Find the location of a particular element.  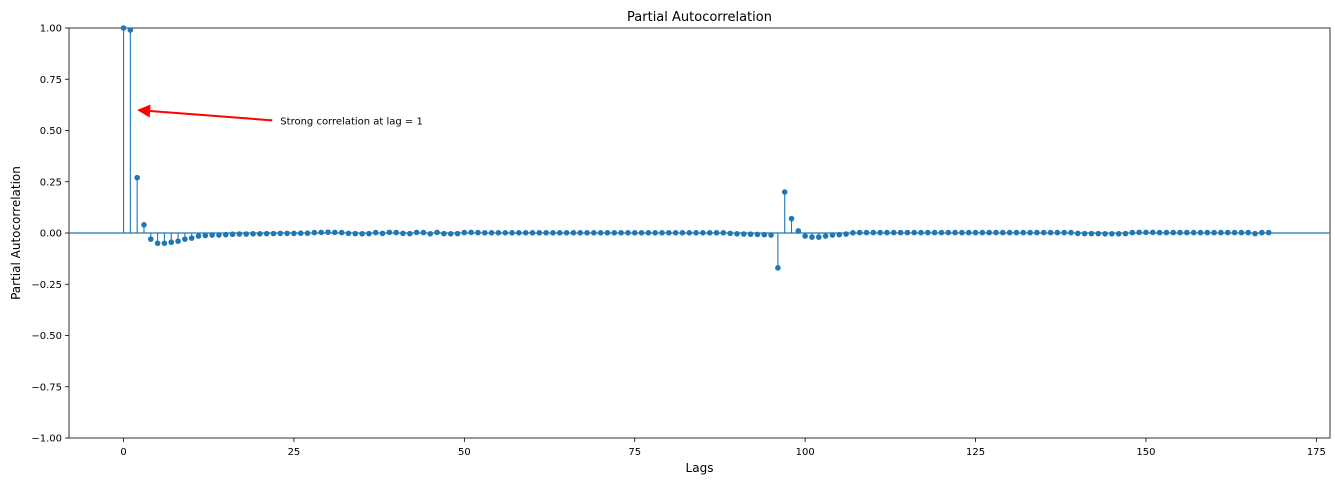

x-axis-label: Lags is located at coordinates (700, 468).